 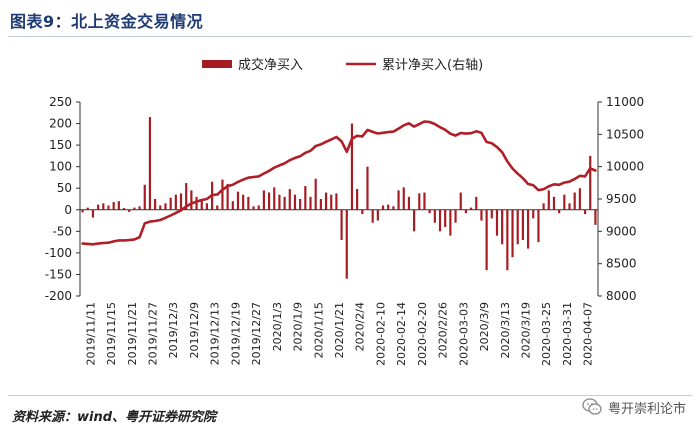 I want to click on source-note: 资料来源：wind、粤开证券研究院, so click(x=114, y=417).